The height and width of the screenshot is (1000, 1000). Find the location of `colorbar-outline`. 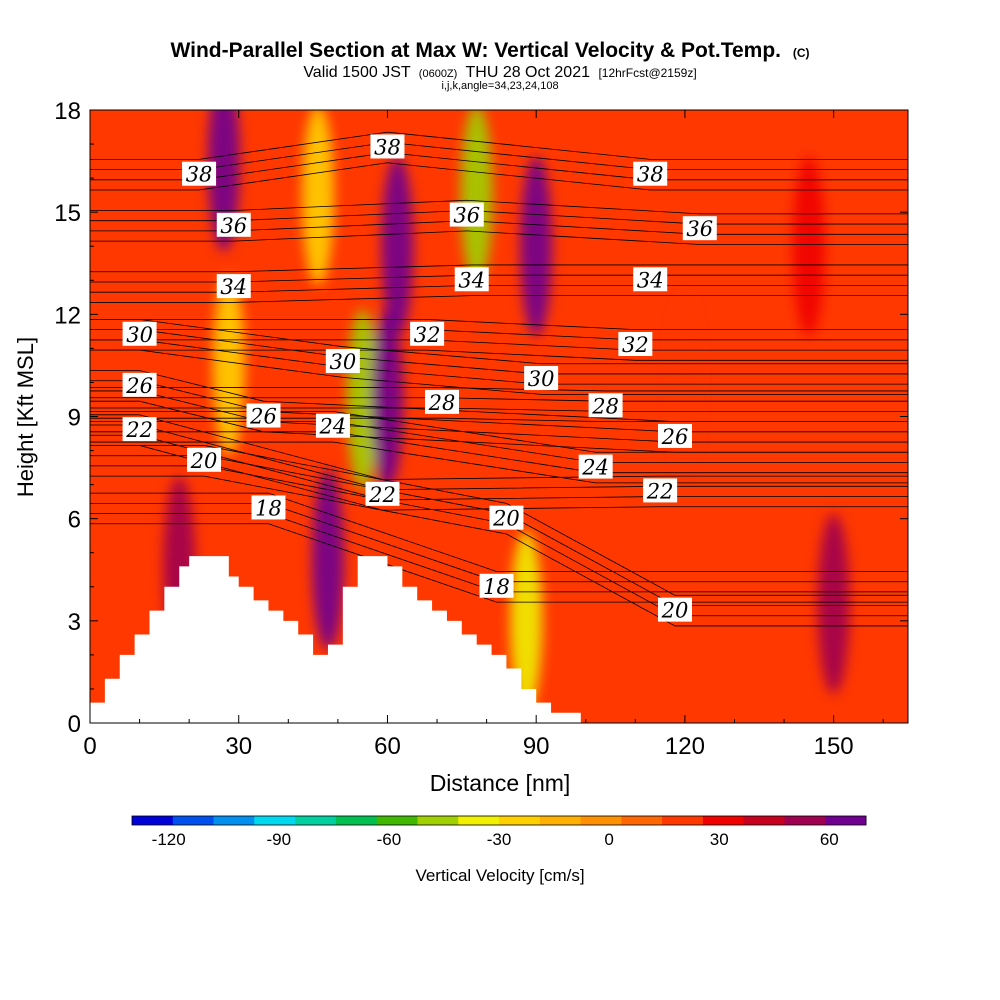

colorbar-outline is located at coordinates (499, 820).